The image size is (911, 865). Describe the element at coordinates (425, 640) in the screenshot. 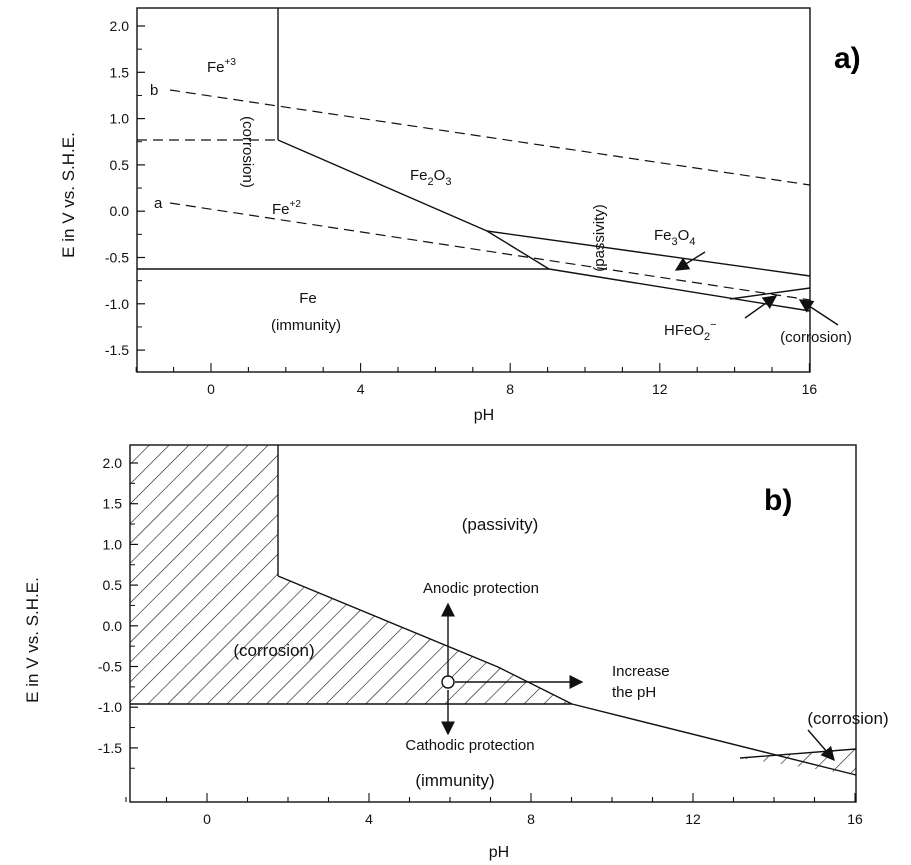

I see `b-passivity-boundary` at that location.